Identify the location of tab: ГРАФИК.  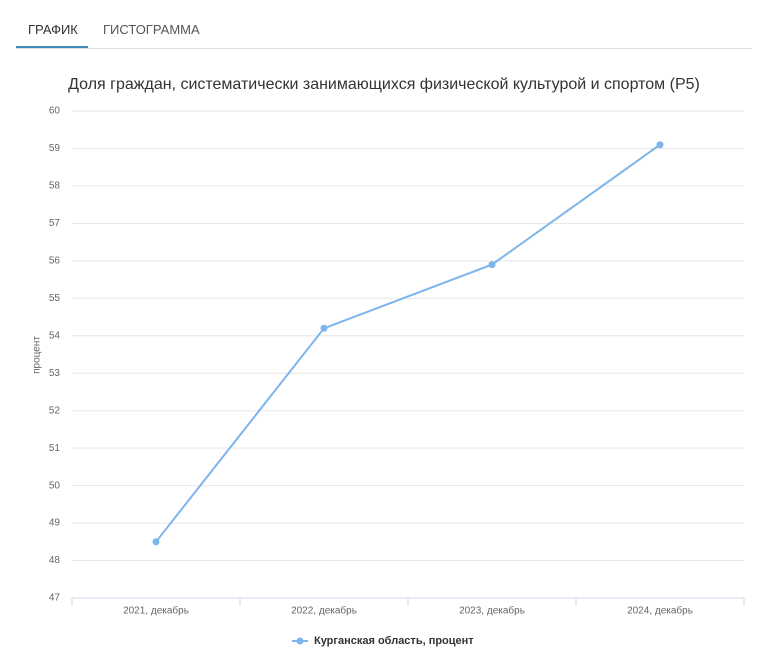
(53, 29).